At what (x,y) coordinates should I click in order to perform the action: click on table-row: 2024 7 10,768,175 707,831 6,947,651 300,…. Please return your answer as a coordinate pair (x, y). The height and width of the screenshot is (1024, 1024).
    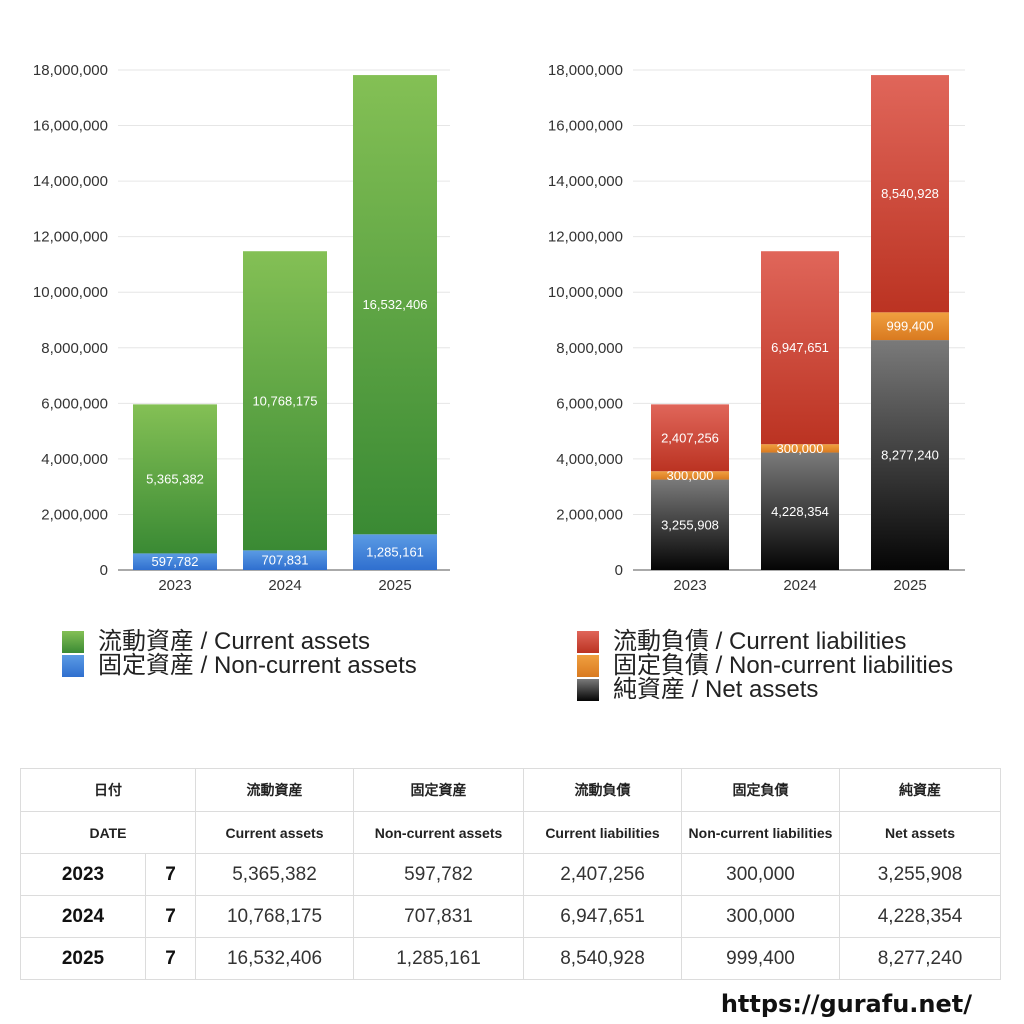
    Looking at the image, I should click on (510, 916).